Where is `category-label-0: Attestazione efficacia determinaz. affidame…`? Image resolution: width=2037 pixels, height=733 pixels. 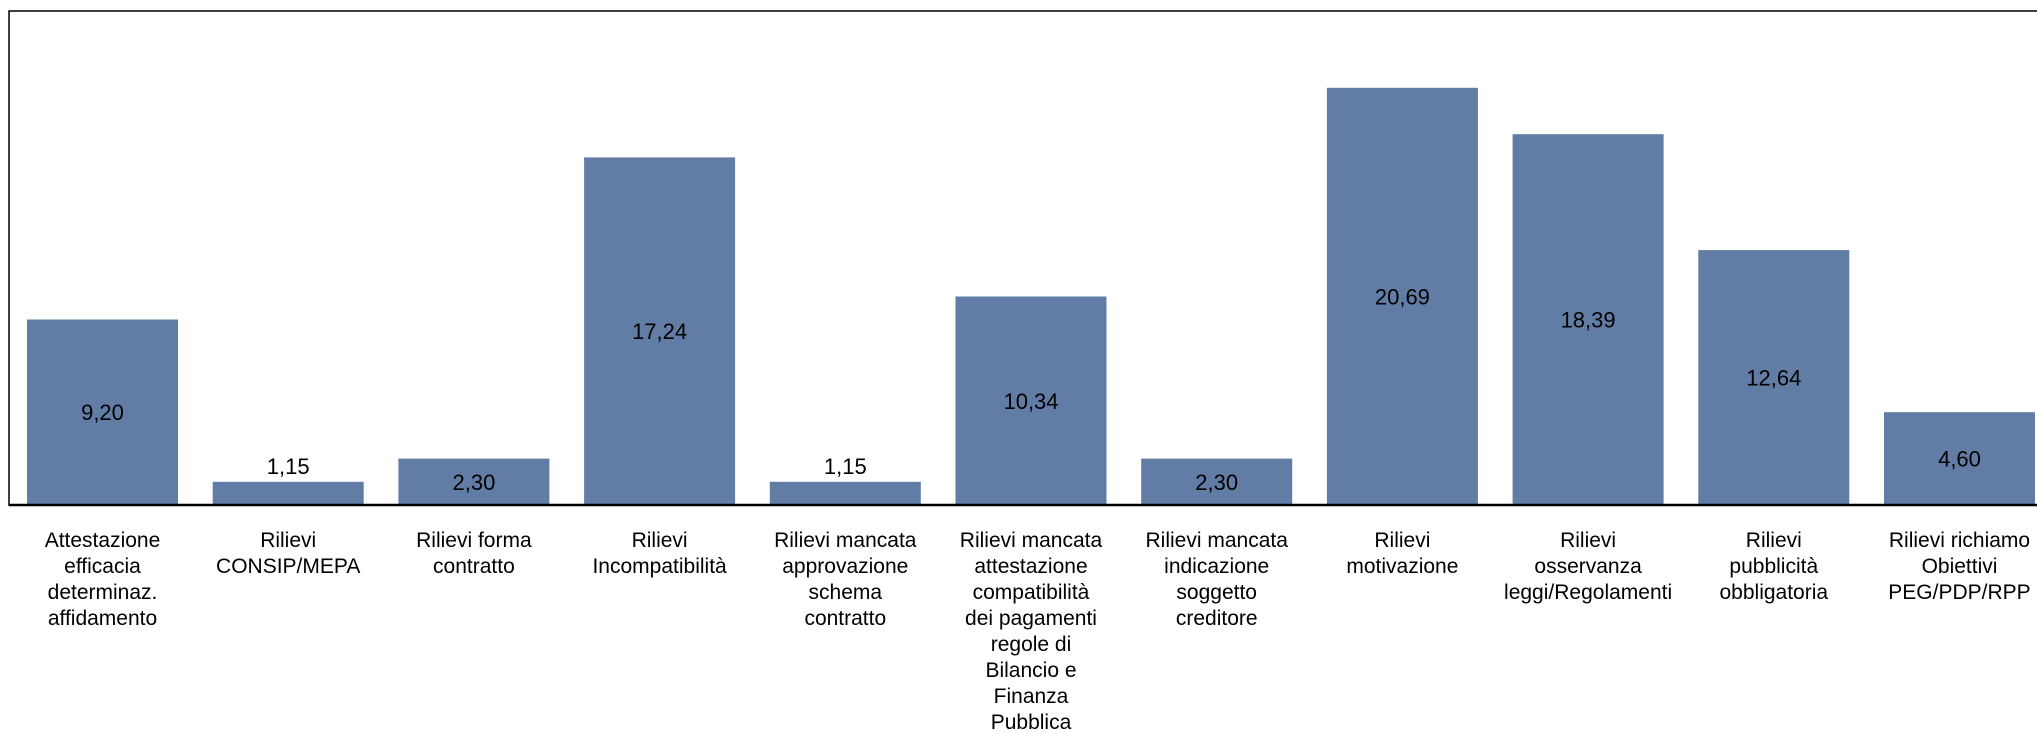
category-label-0: Attestazione efficacia determinaz. affidame… is located at coordinates (103, 579).